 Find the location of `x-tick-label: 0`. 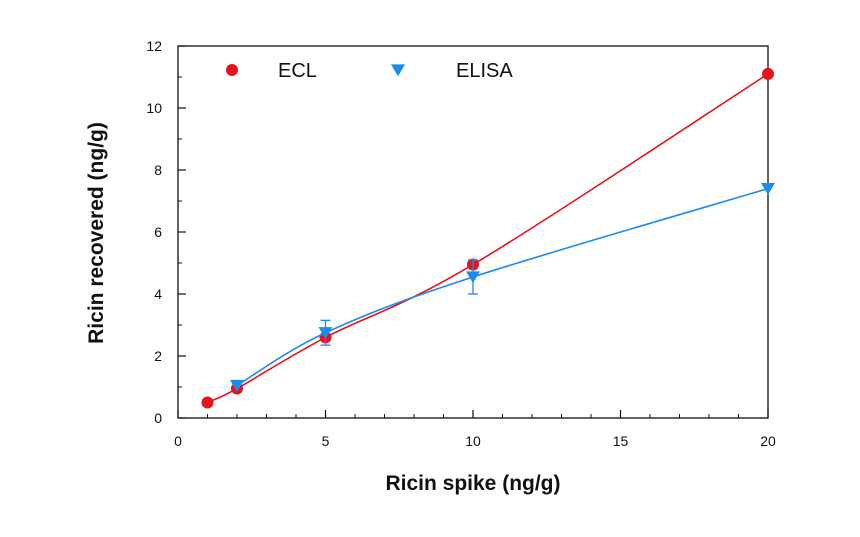

x-tick-label: 0 is located at coordinates (178, 441).